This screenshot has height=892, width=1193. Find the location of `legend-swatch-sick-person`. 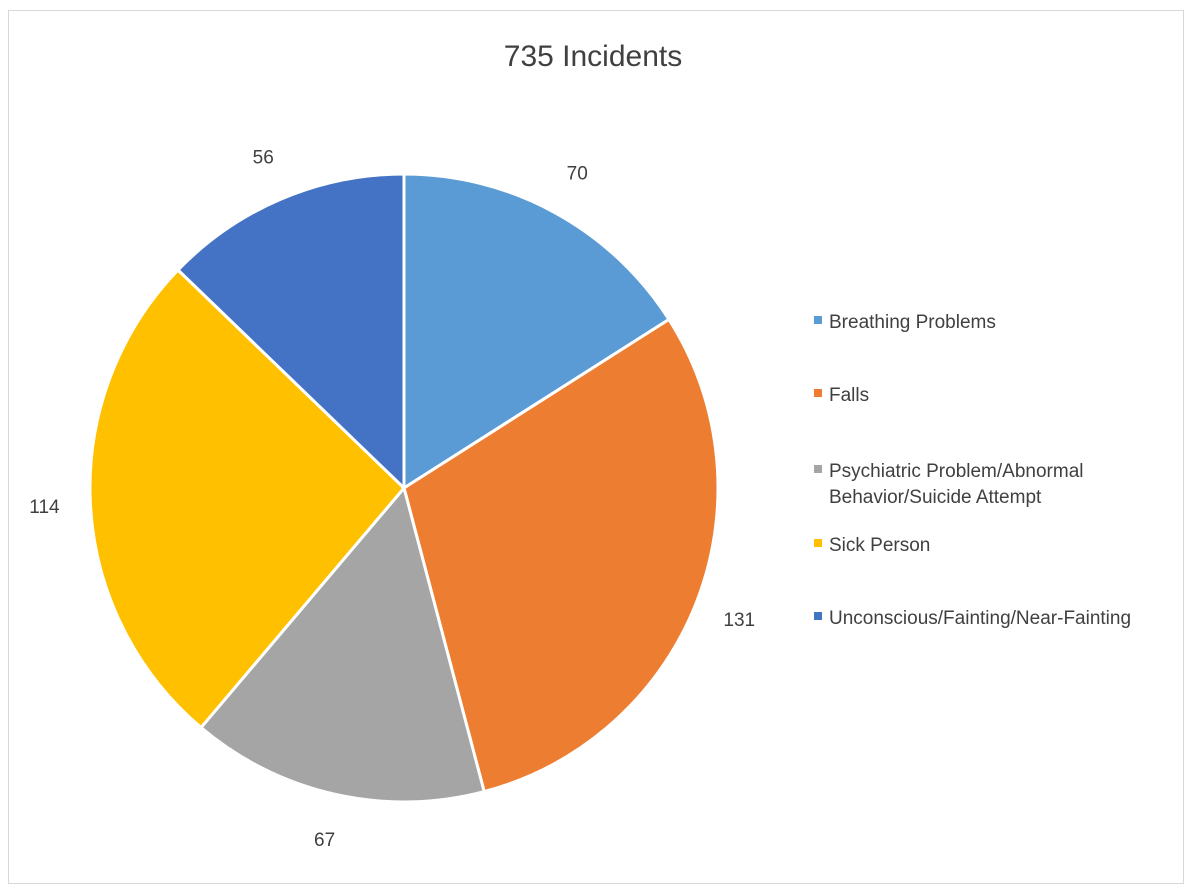

legend-swatch-sick-person is located at coordinates (818, 543).